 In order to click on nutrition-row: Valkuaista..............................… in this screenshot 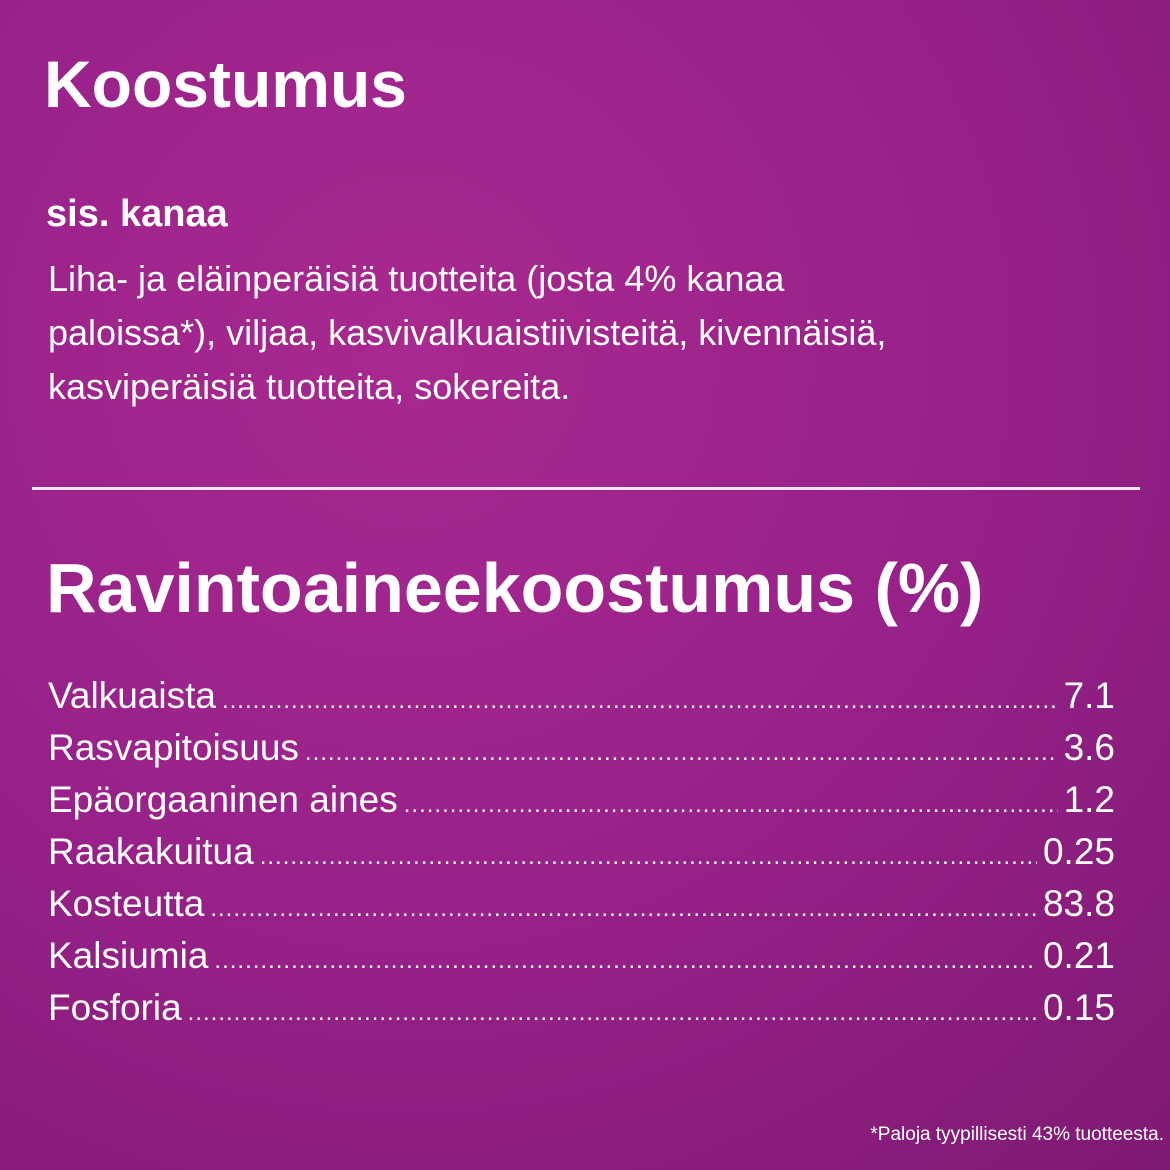, I will do `click(581, 701)`.